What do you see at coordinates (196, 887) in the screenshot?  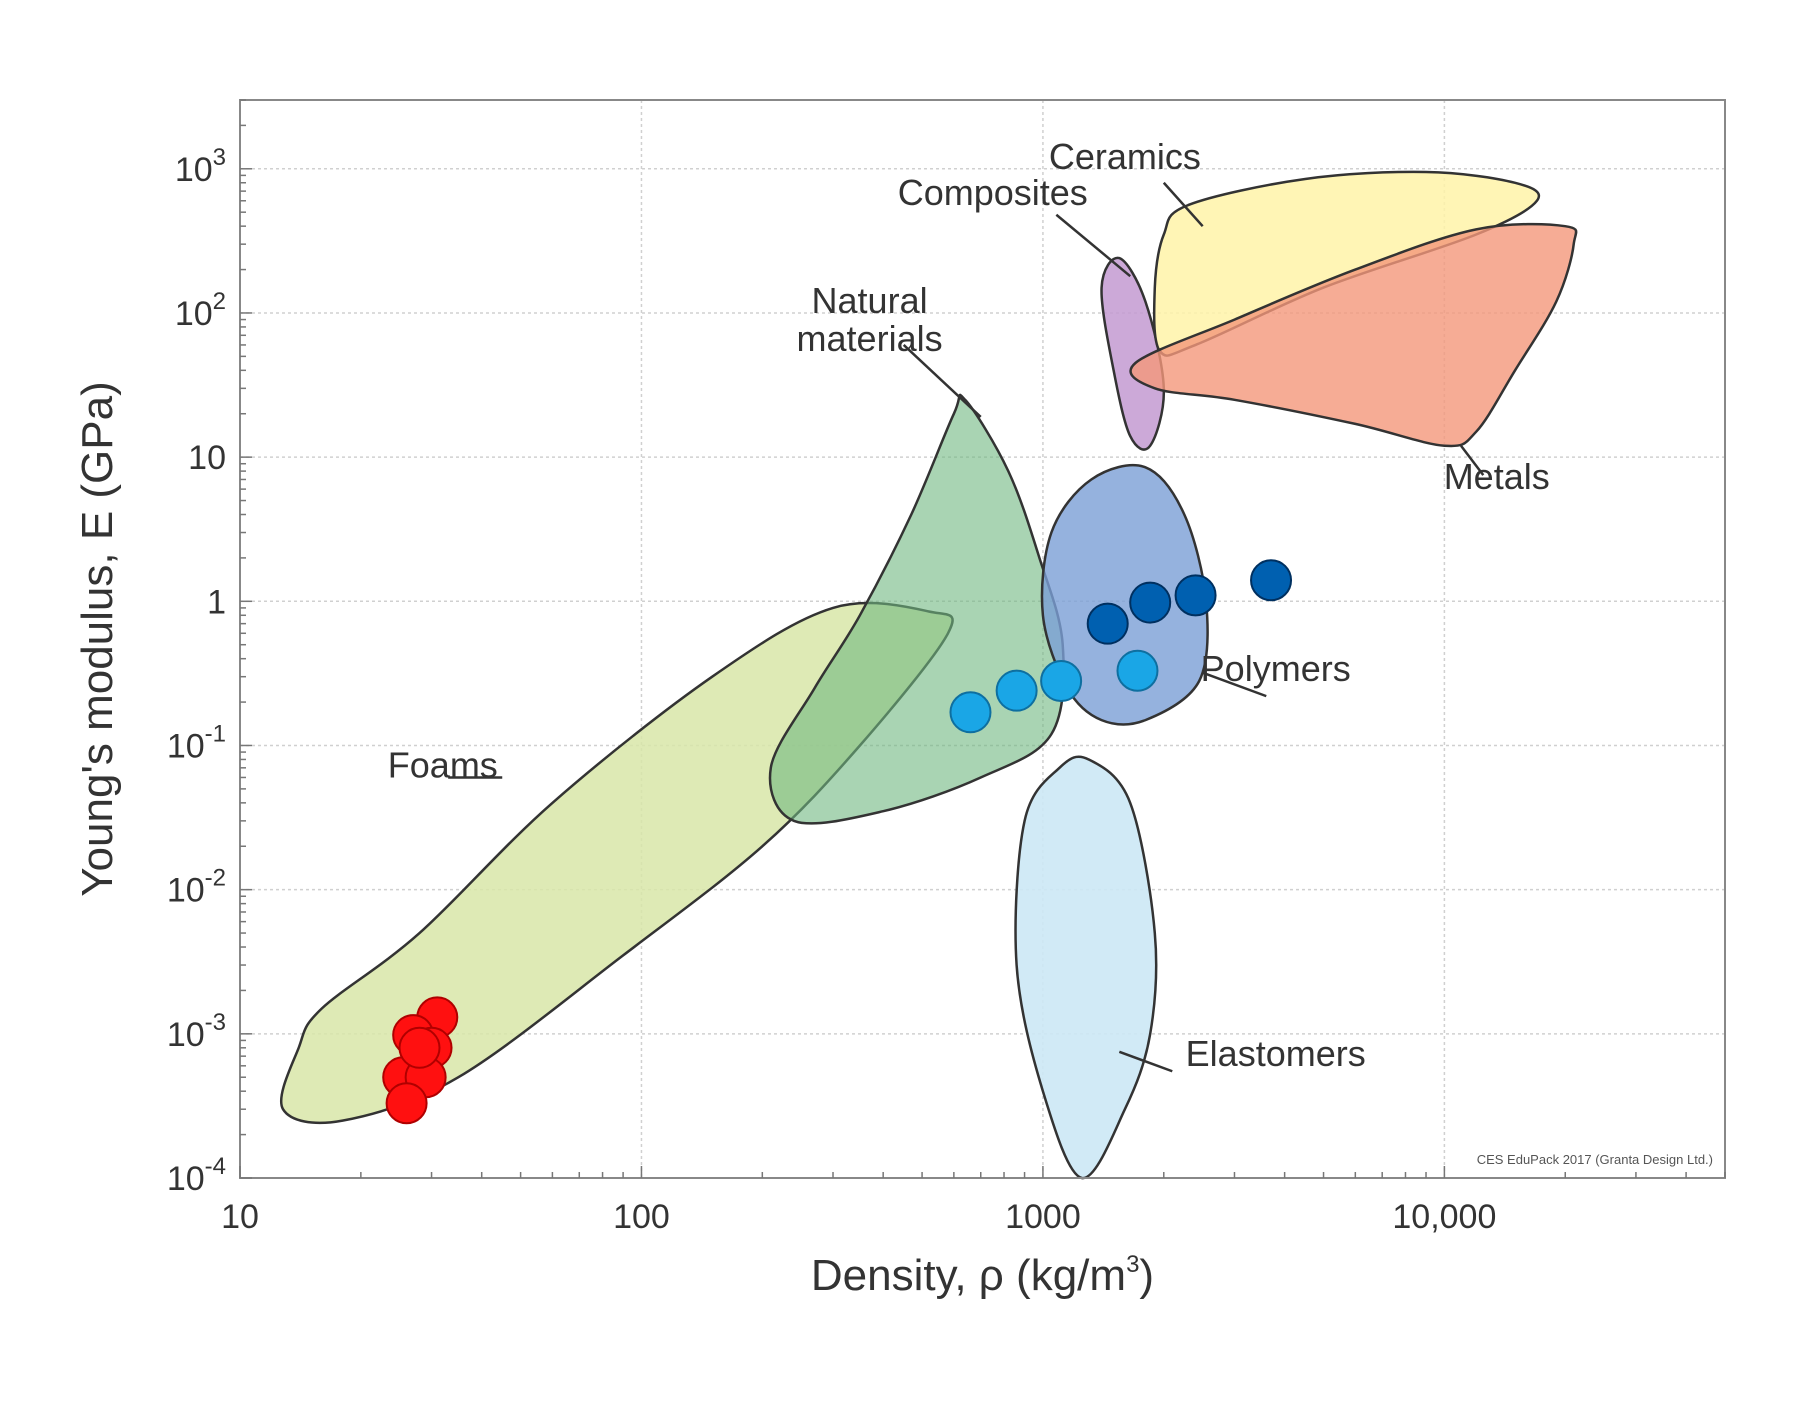 I see `y-tick-label: 10⁻²` at bounding box center [196, 887].